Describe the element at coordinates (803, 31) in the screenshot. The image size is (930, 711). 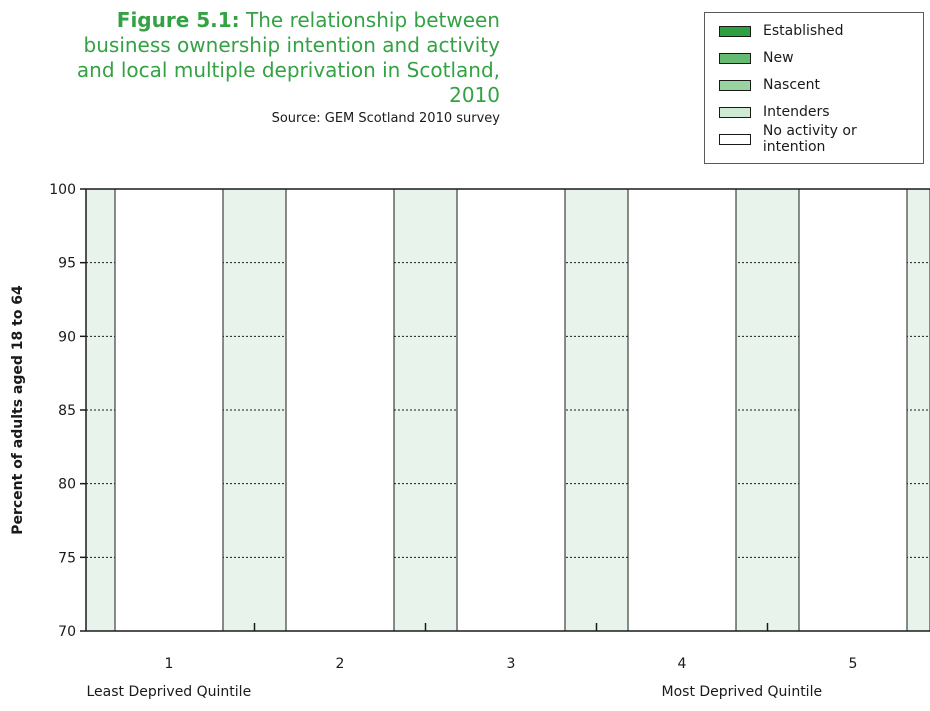
I see `legend-label: Established` at that location.